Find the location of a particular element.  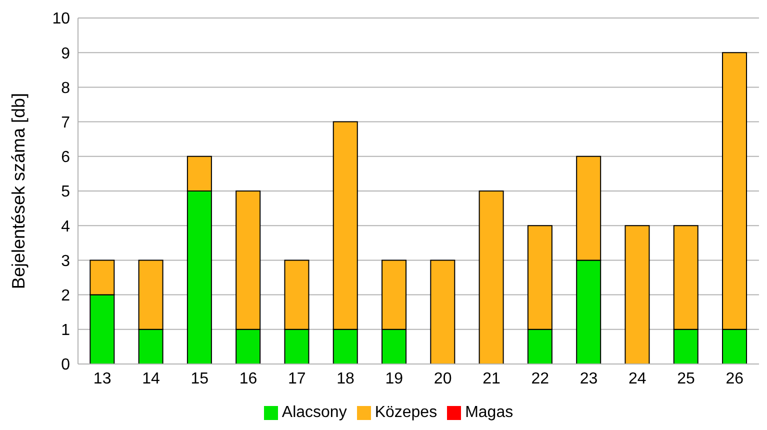

x-tick-label: 25 is located at coordinates (686, 379).